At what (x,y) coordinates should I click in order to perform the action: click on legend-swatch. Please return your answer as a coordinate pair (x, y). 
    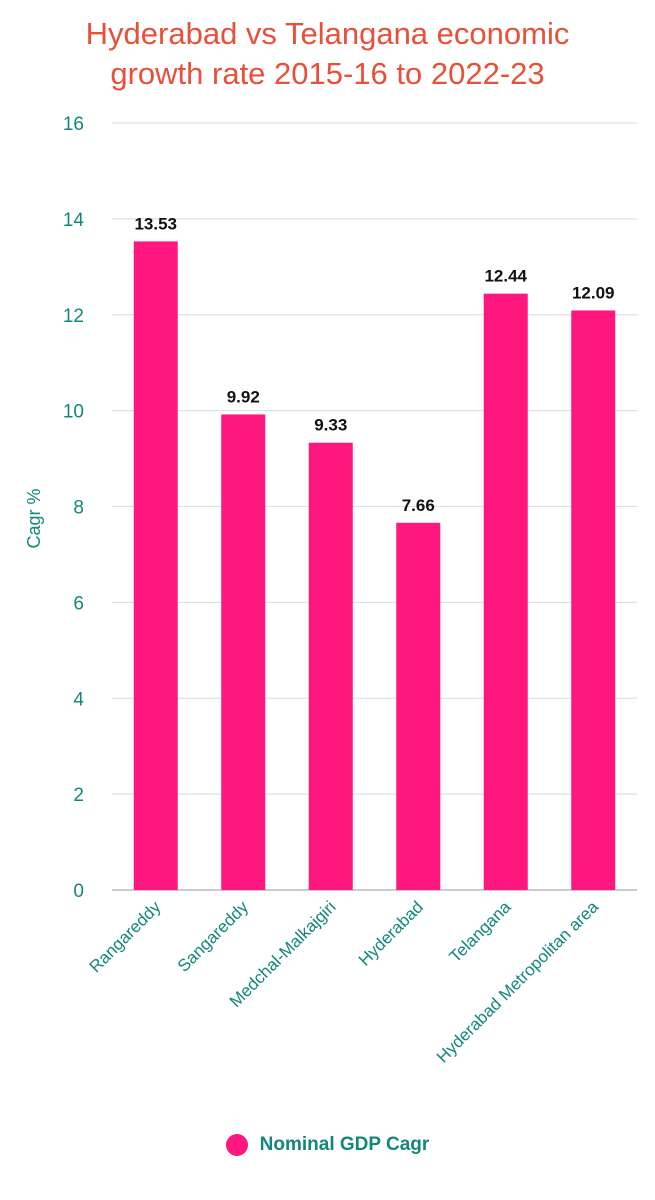
    Looking at the image, I should click on (236, 1145).